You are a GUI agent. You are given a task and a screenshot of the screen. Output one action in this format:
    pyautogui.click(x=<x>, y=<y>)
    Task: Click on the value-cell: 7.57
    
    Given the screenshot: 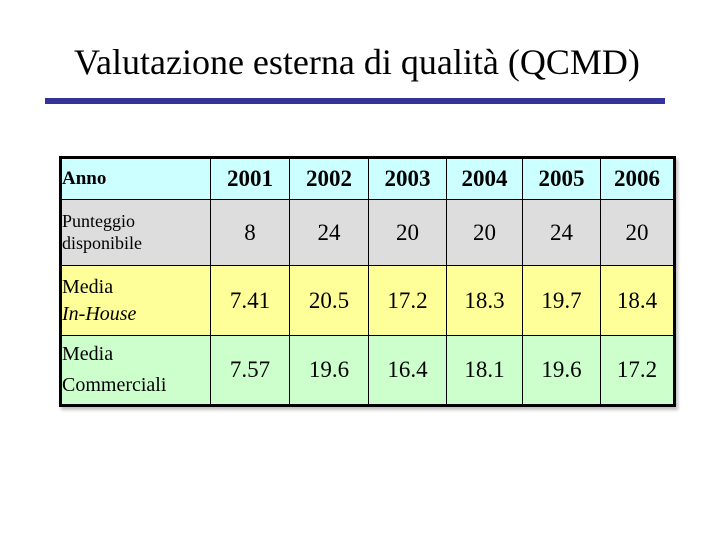 What is the action you would take?
    pyautogui.click(x=250, y=370)
    